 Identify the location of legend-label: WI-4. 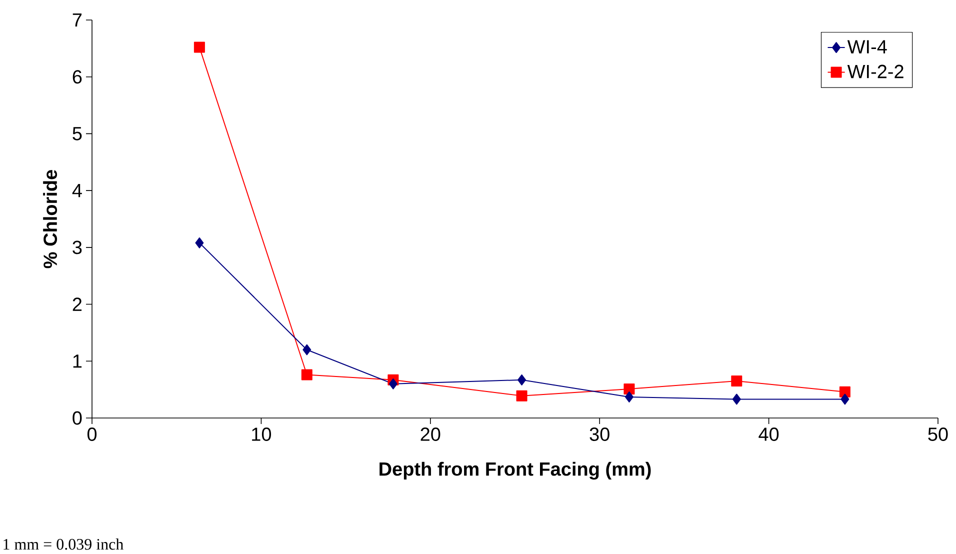
(867, 47).